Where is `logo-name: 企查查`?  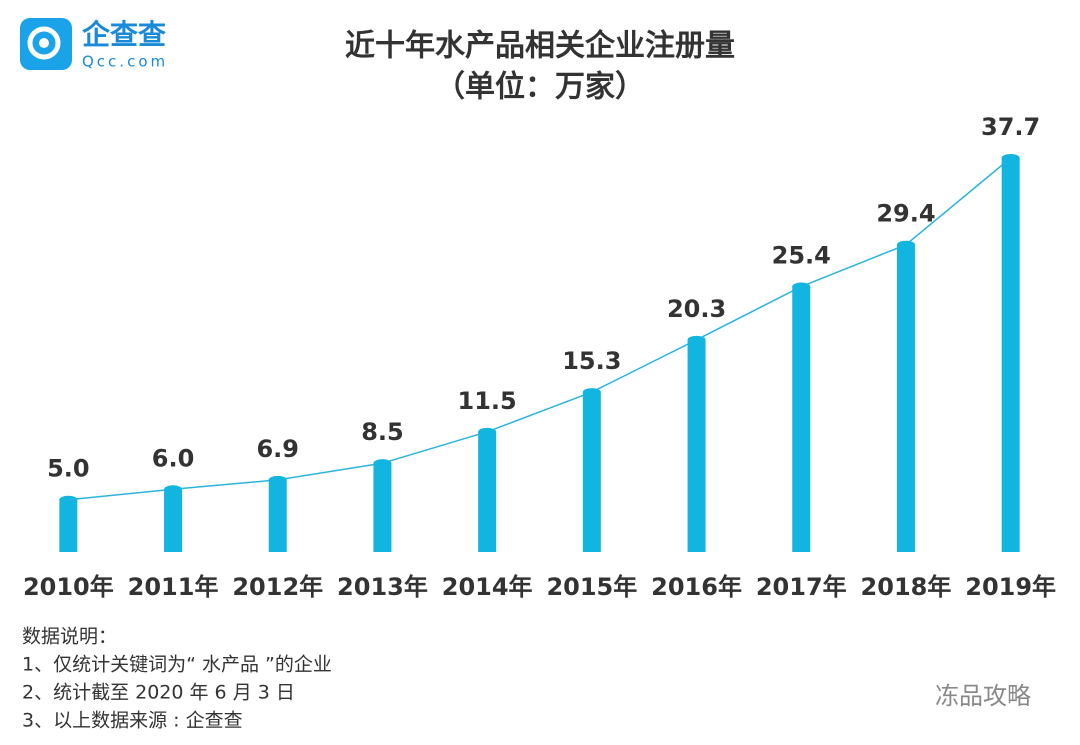 logo-name: 企查查 is located at coordinates (124, 34).